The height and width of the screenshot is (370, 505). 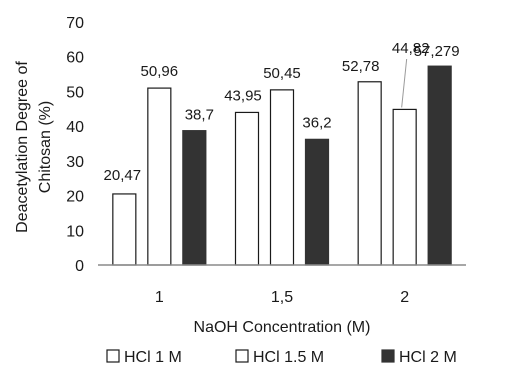 What do you see at coordinates (282, 73) in the screenshot?
I see `data-label: 50,45` at bounding box center [282, 73].